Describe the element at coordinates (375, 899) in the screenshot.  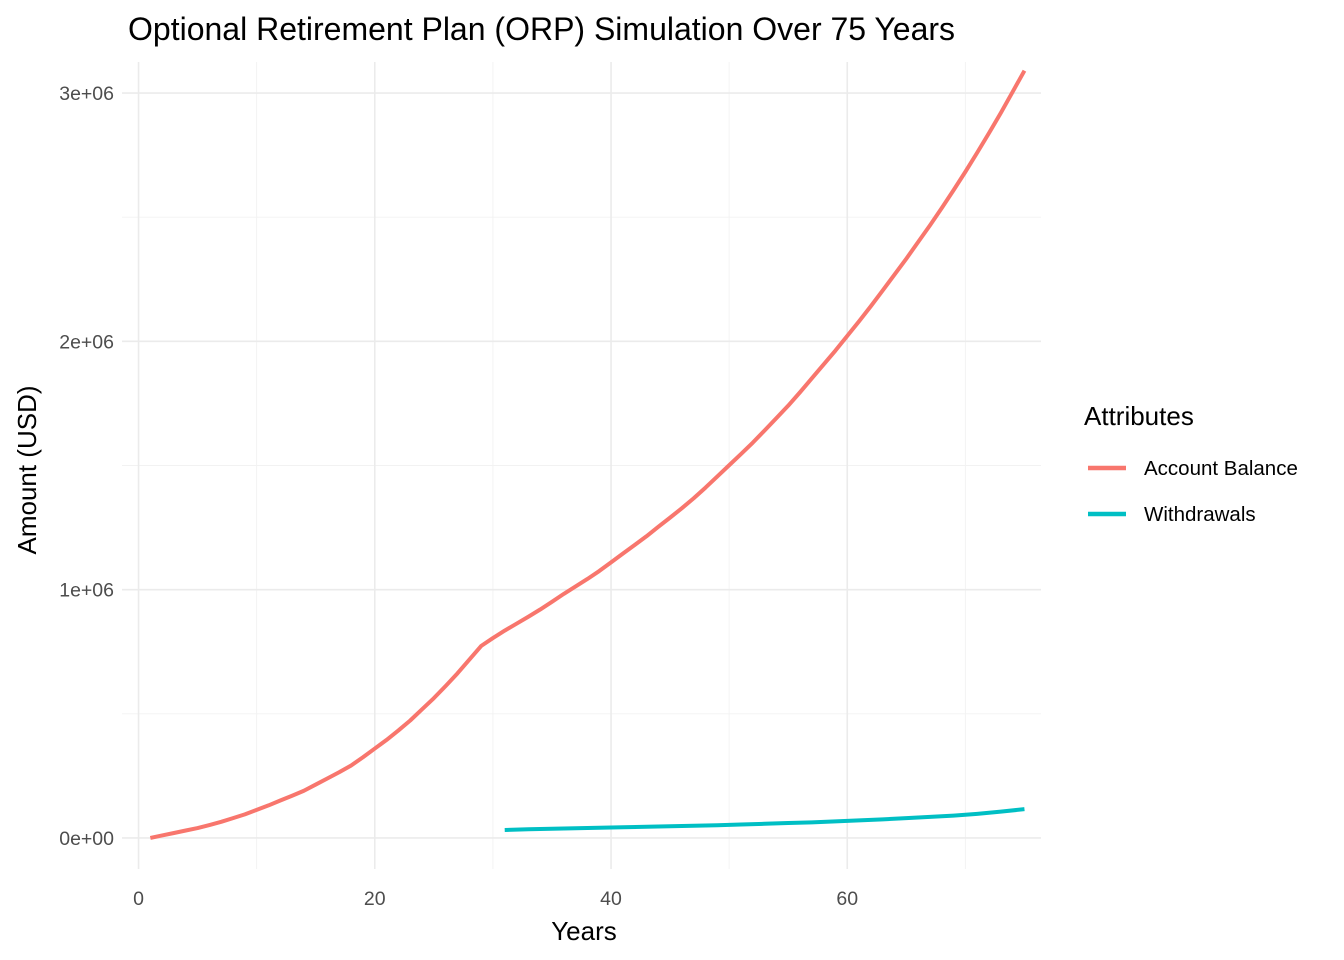
I see `x-tick-label: 20` at that location.